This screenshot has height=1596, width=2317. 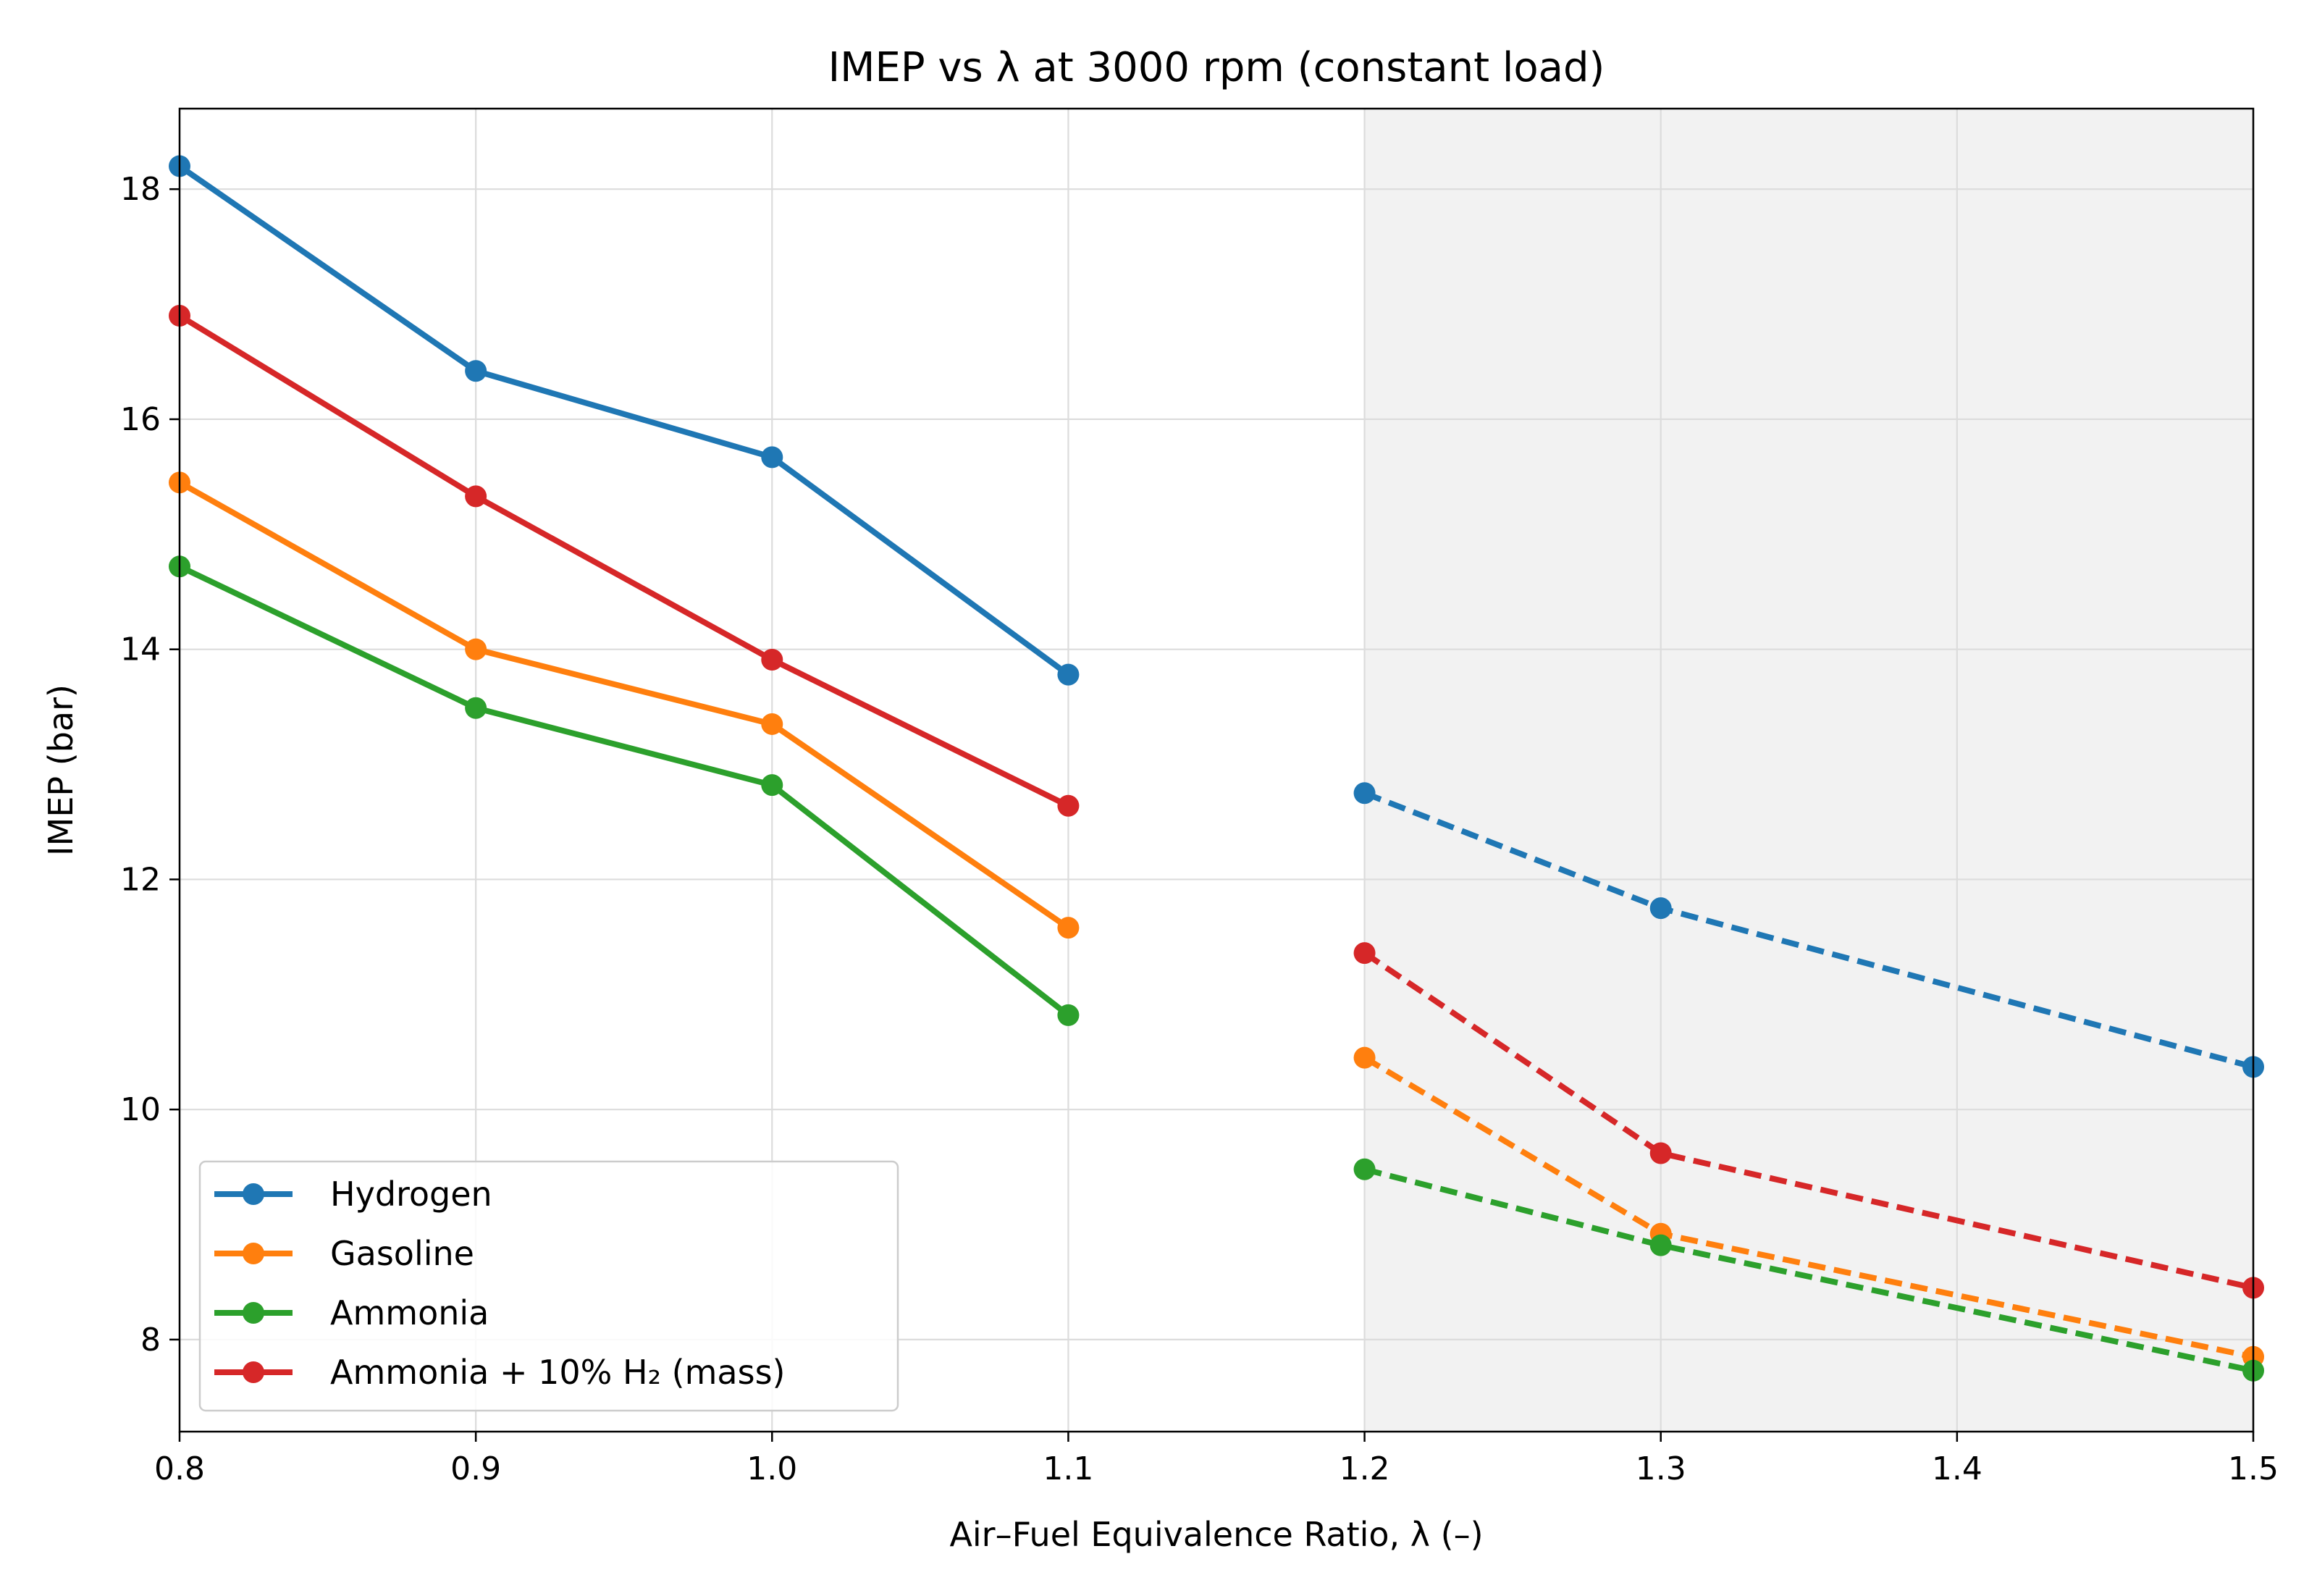 What do you see at coordinates (558, 1372) in the screenshot?
I see `legend-label: Ammonia + 10% H₂ (mass)` at bounding box center [558, 1372].